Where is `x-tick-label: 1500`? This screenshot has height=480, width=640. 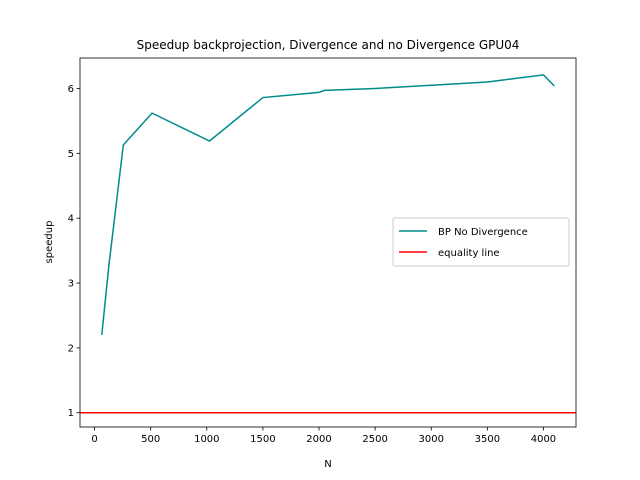 x-tick-label: 1500 is located at coordinates (262, 439).